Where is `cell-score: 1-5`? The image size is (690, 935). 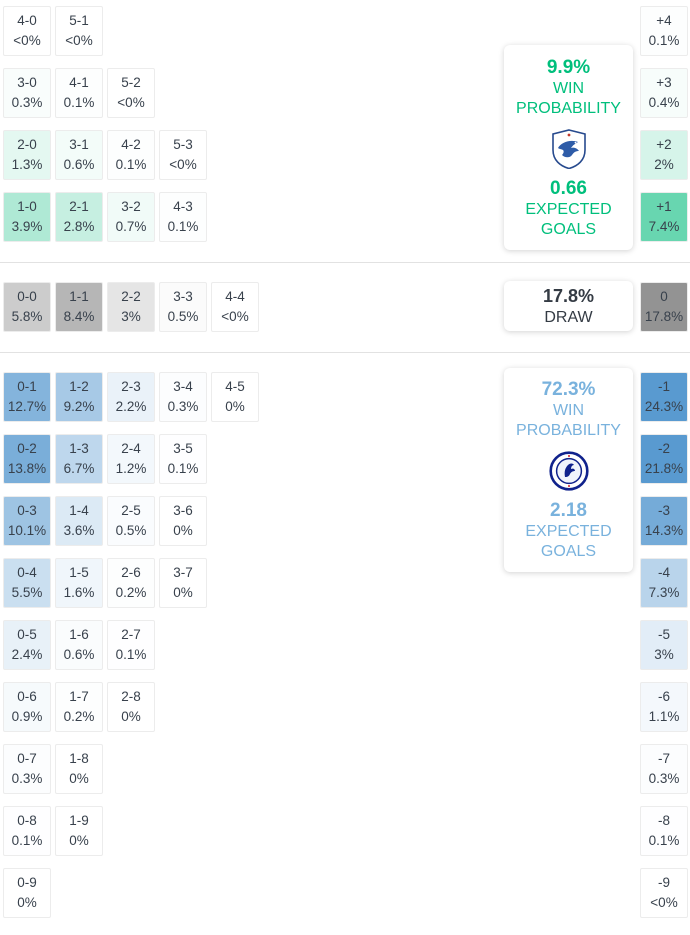
cell-score: 1-5 is located at coordinates (79, 572).